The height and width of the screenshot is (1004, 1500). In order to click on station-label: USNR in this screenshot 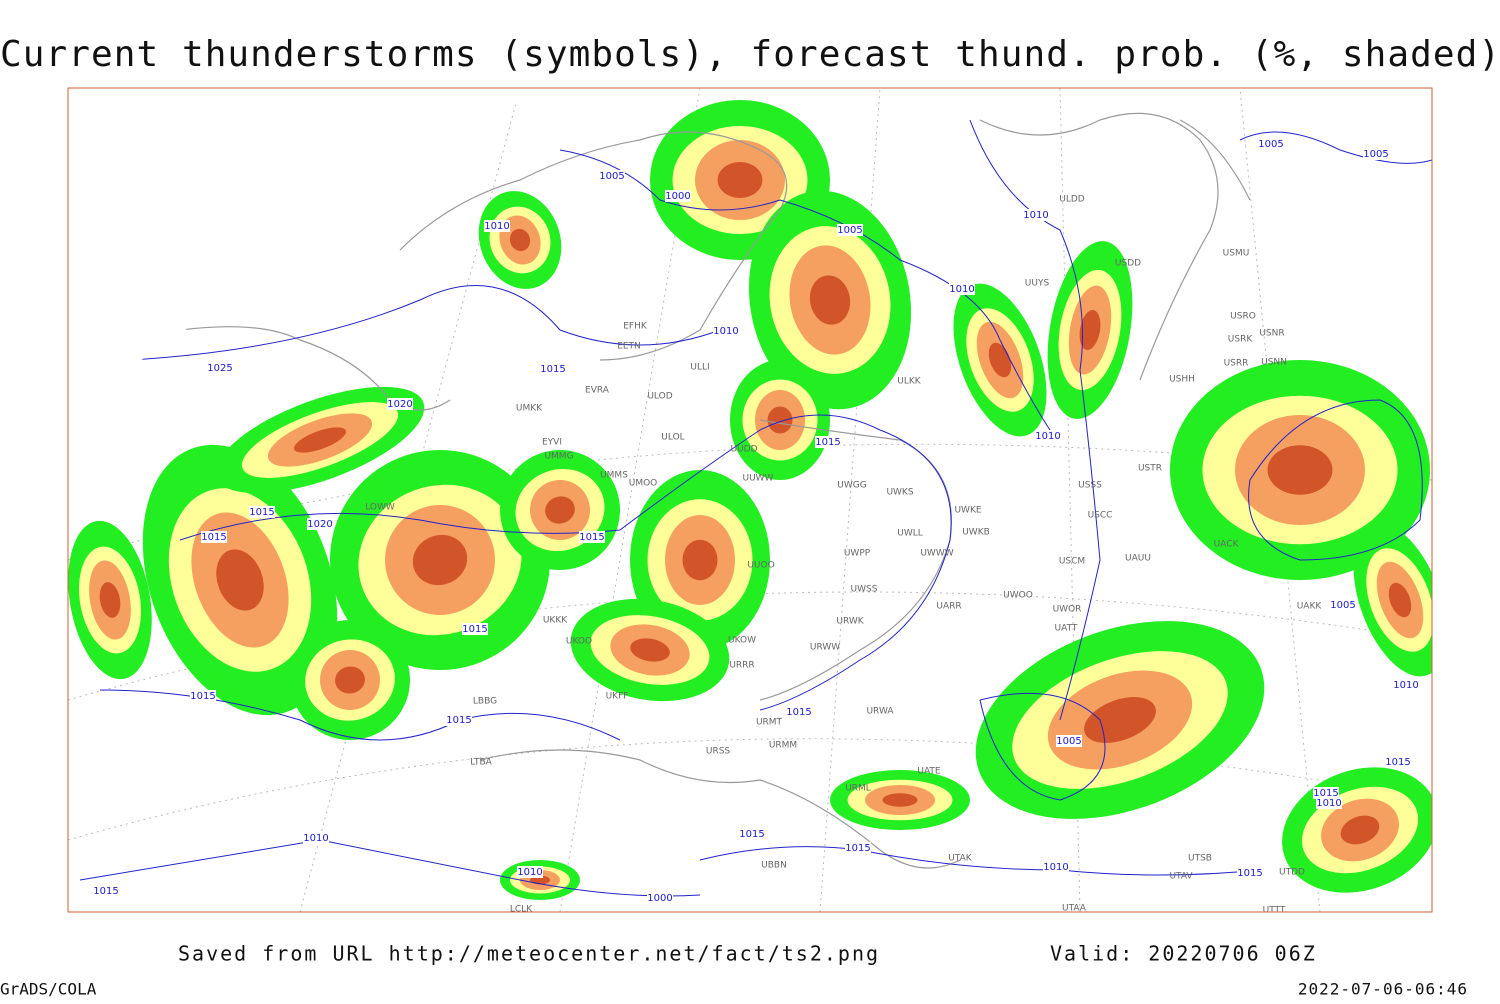, I will do `click(1271, 334)`.